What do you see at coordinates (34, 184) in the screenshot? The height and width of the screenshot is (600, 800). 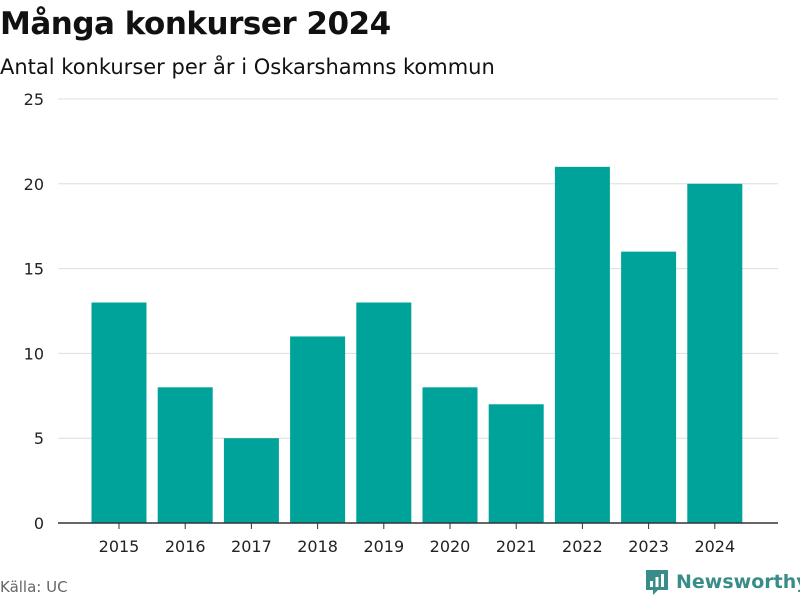 I see `y-tick-label: 20` at bounding box center [34, 184].